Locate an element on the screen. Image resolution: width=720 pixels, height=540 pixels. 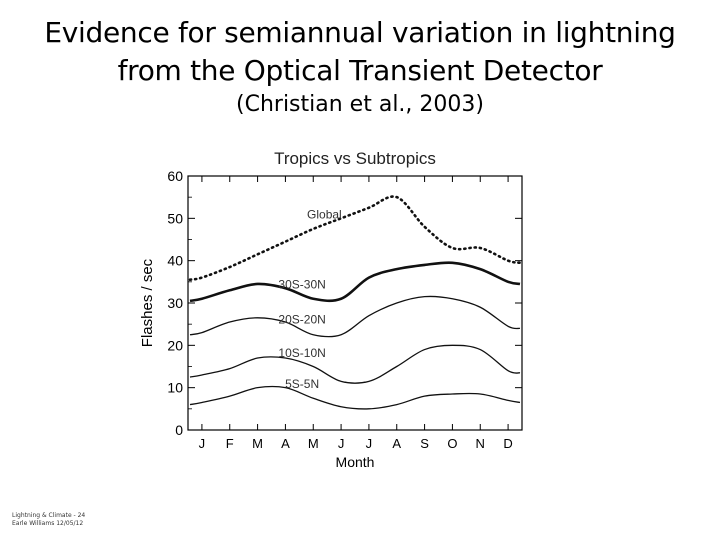
chart-title: Tropics vs Subtropics is located at coordinates (355, 158).